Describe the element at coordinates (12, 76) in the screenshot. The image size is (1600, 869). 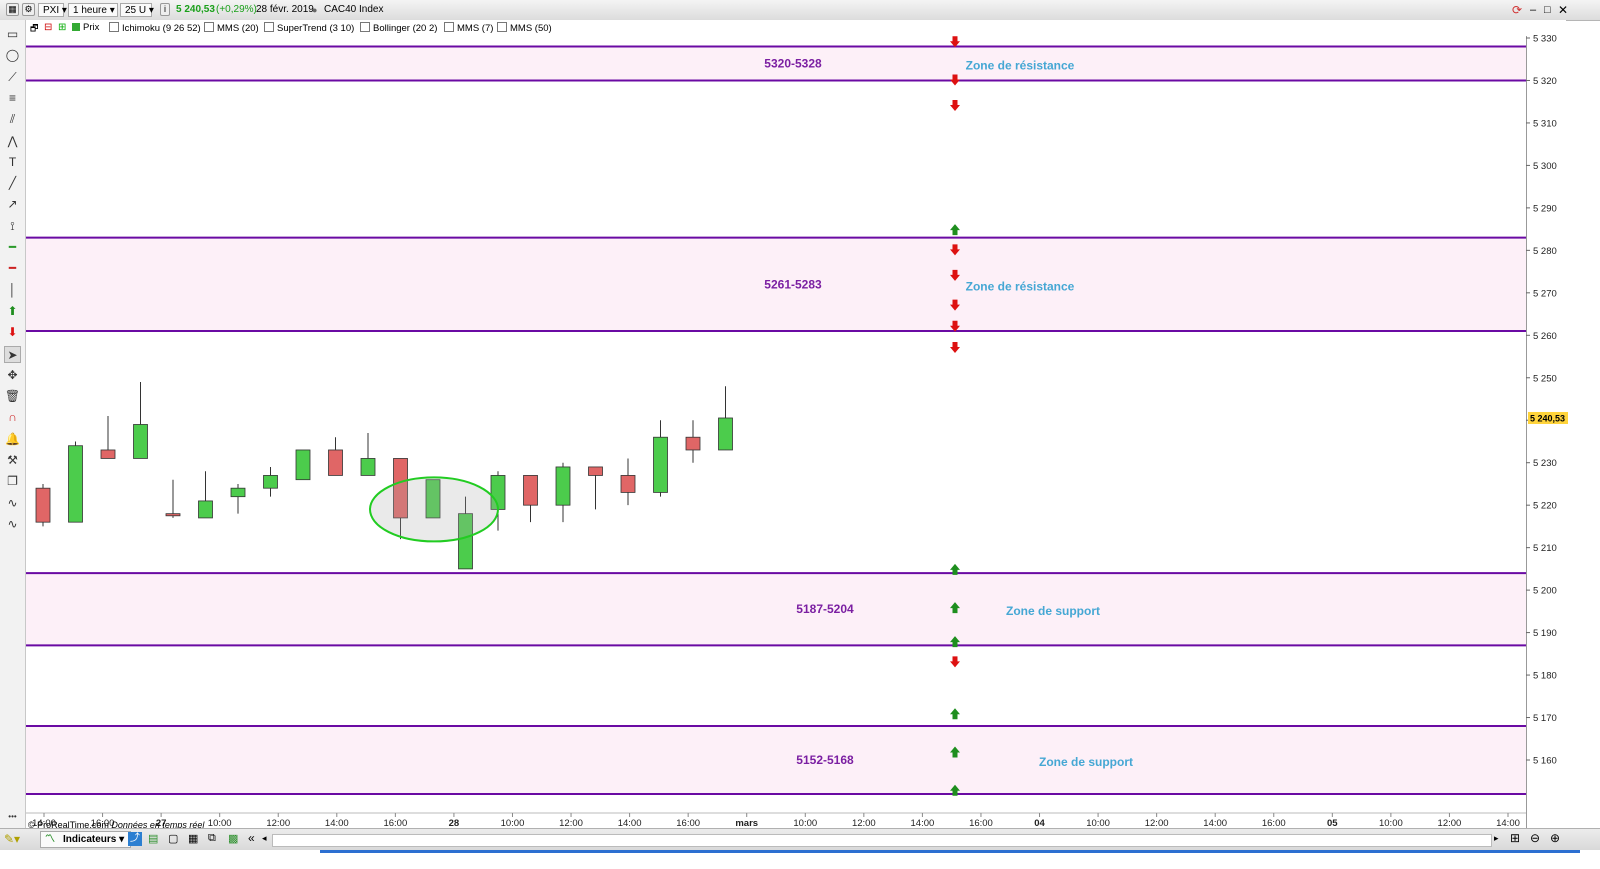
I see `chart-pattern-icon: ⟋` at that location.